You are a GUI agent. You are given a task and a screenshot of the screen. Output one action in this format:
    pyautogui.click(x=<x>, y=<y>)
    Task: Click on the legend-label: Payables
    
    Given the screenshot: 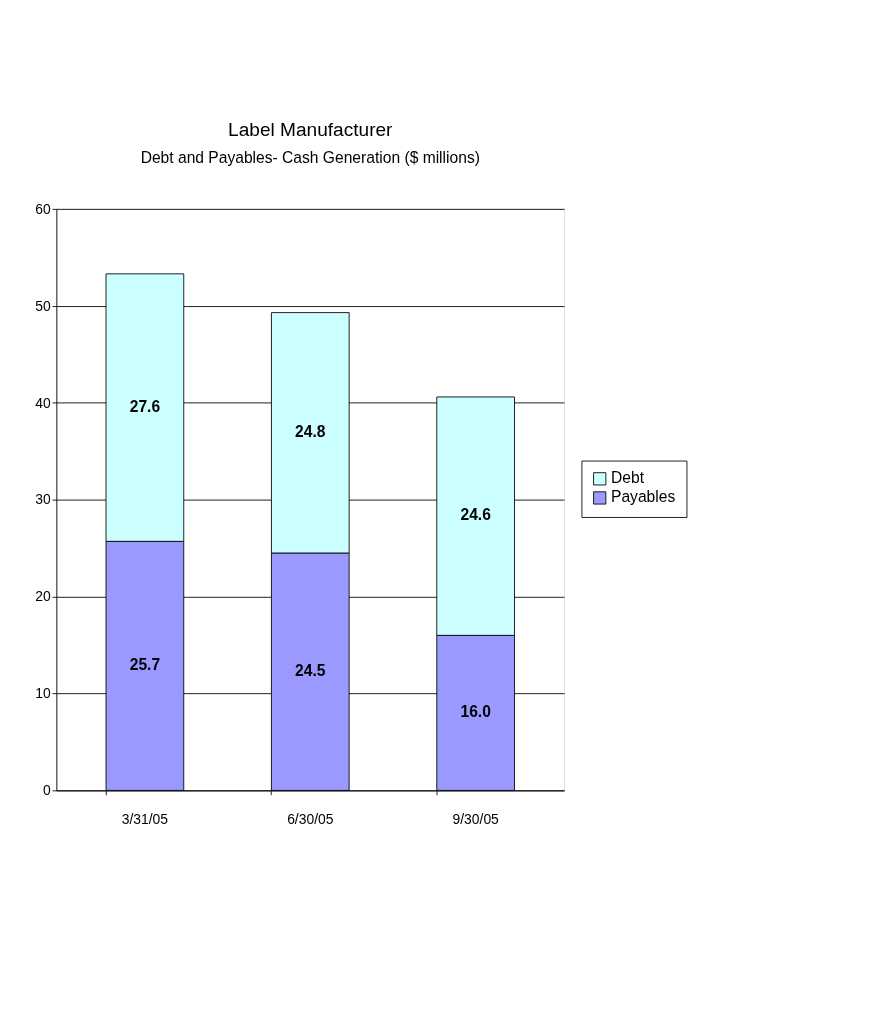 What is the action you would take?
    pyautogui.click(x=643, y=497)
    